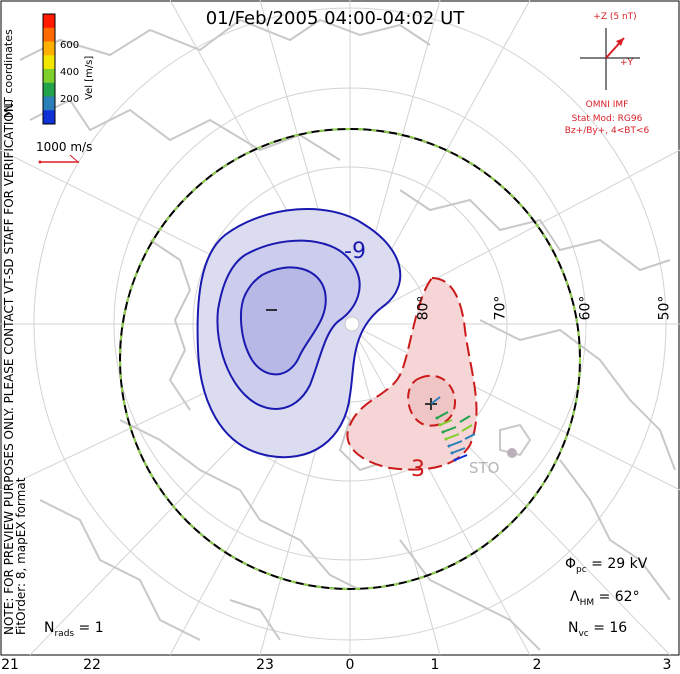 Image resolution: width=680 pixels, height=674 pixels. I want to click on nvc-value: = 16, so click(608, 628).